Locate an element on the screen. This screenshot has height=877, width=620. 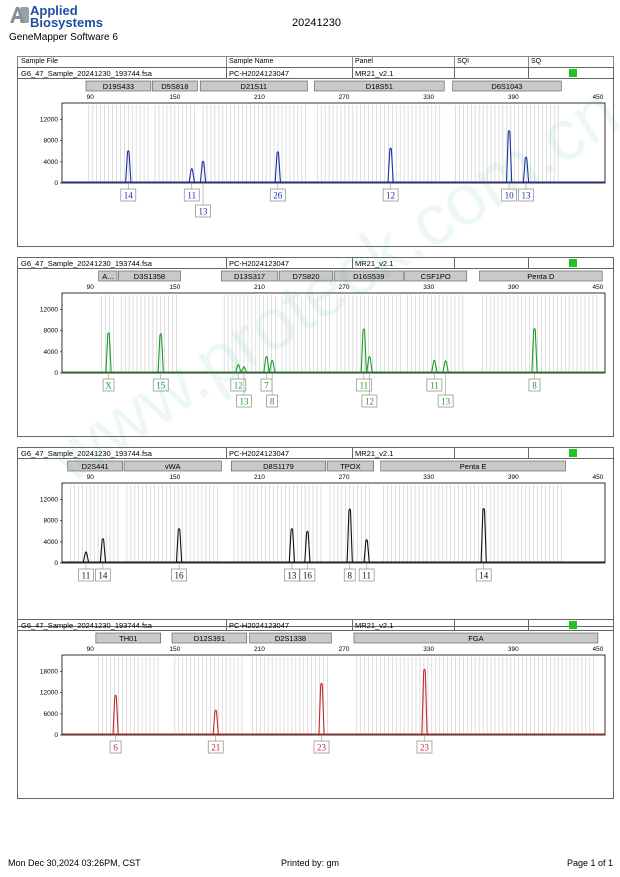
locus-label: D3S1358 is located at coordinates (149, 276).